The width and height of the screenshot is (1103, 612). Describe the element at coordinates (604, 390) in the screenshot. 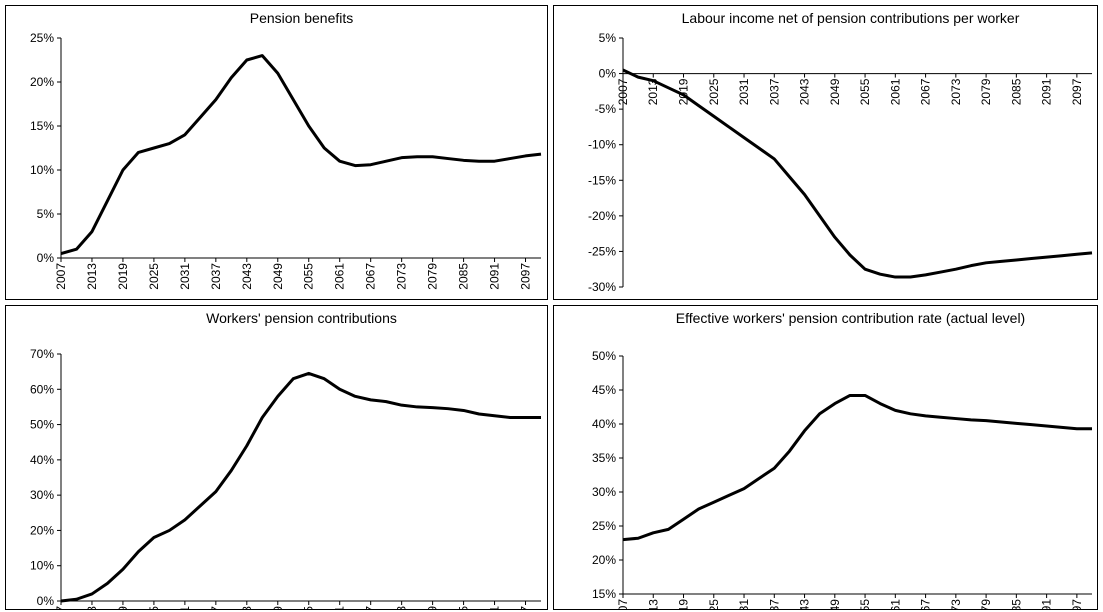

I see `y-tick-label: 45%` at that location.